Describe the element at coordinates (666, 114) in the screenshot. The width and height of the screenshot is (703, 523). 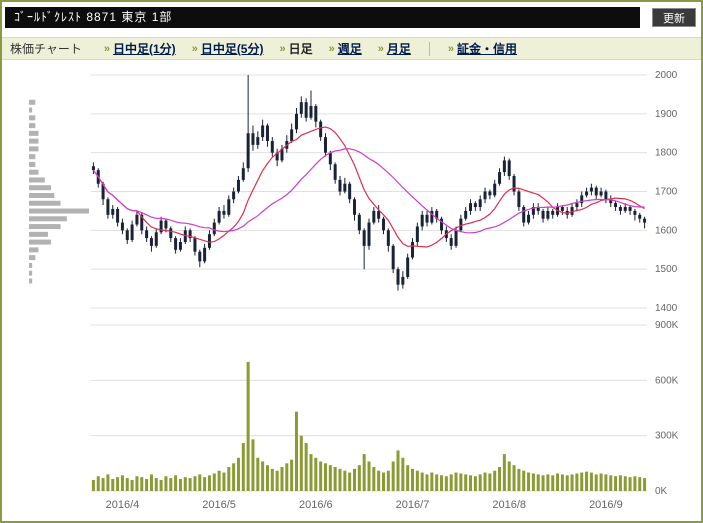
I see `svg-text: 1900` at that location.